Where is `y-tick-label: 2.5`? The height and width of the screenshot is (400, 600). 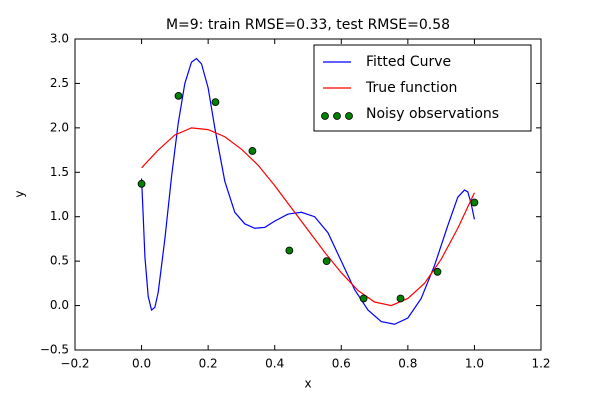 y-tick-label: 2.5 is located at coordinates (59, 83).